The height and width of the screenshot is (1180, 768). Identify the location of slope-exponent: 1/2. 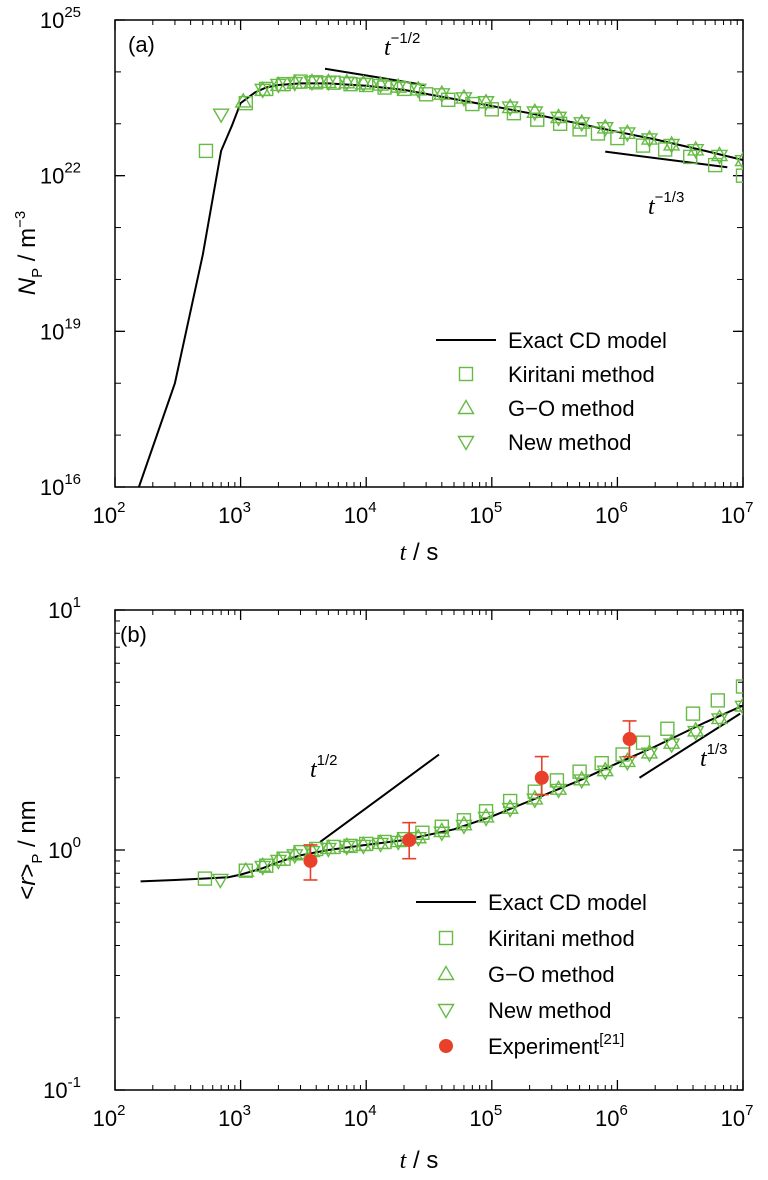
(327, 760).